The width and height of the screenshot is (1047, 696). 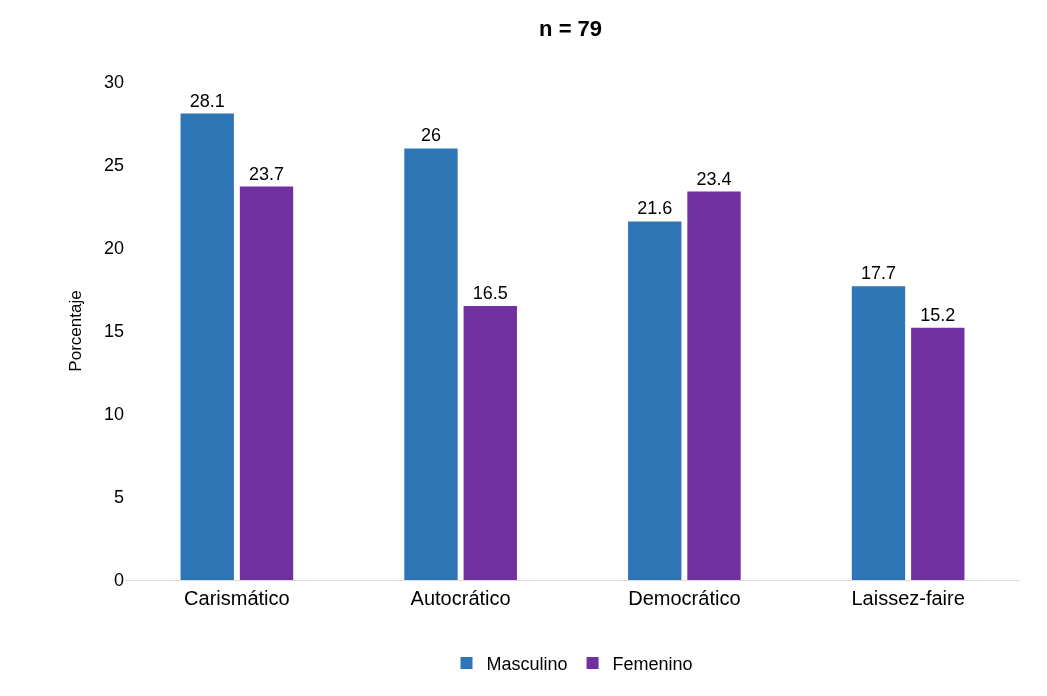 I want to click on data-label: 21.6, so click(x=655, y=208).